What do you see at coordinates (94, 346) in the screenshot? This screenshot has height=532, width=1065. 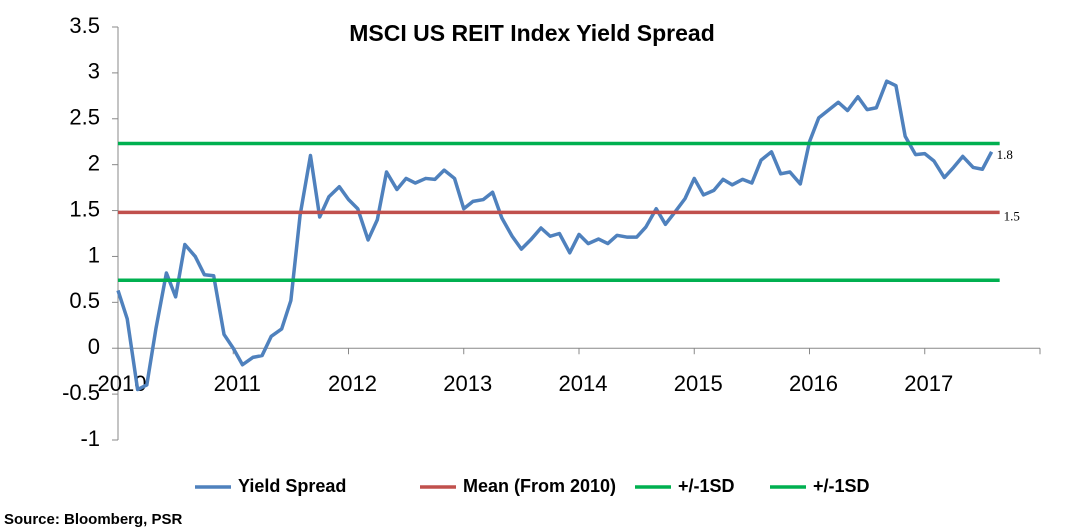 I see `y-tick-label: 0` at bounding box center [94, 346].